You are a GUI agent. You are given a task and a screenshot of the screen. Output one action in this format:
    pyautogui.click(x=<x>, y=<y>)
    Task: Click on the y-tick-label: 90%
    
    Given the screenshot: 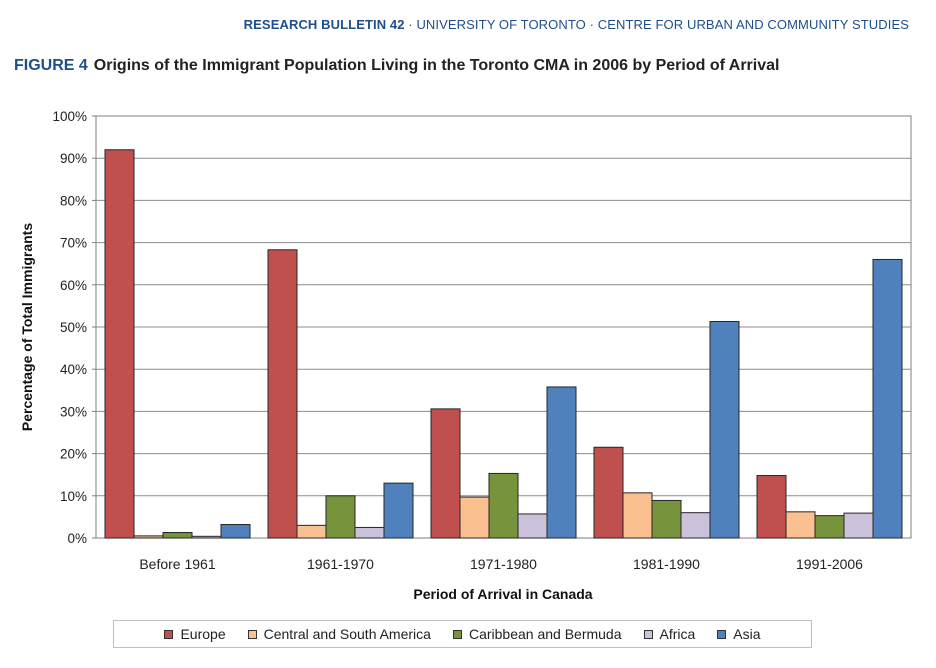 What is the action you would take?
    pyautogui.click(x=73, y=158)
    